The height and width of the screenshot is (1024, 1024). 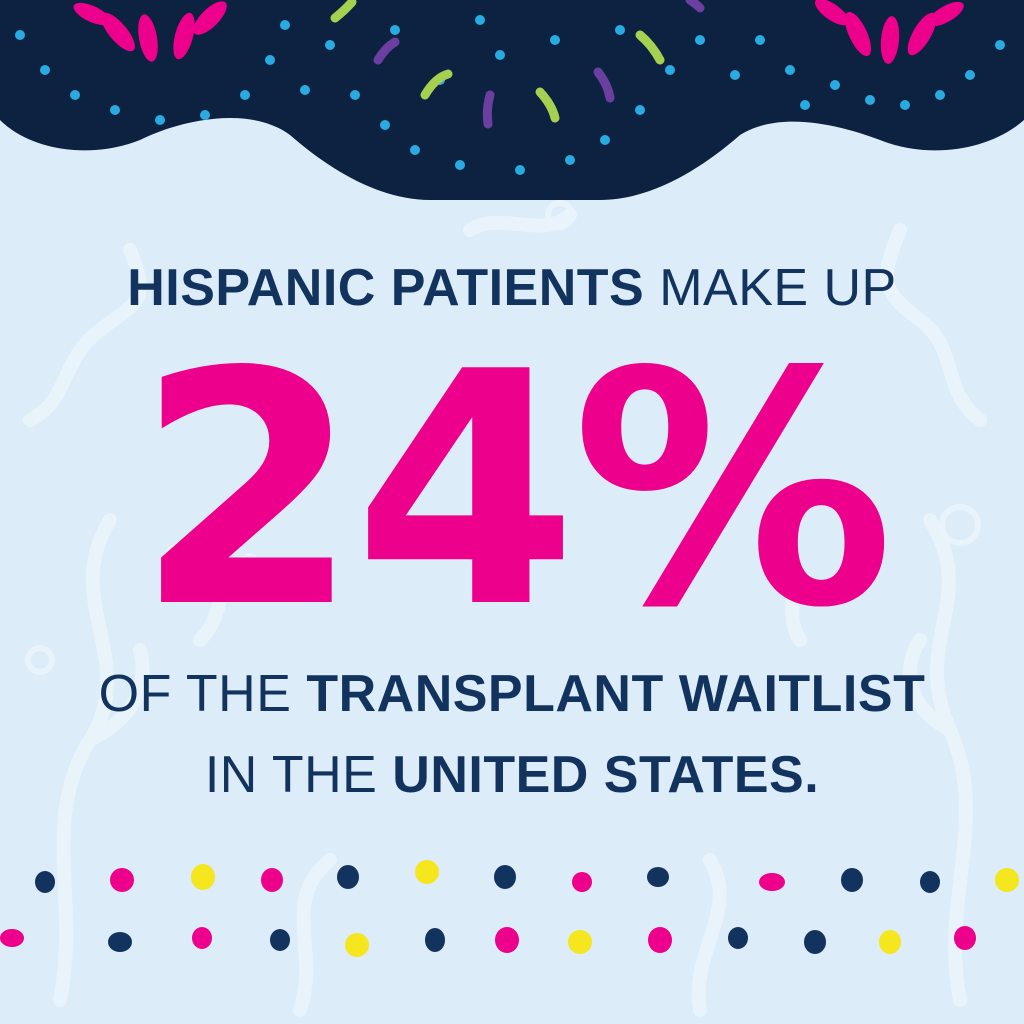 What do you see at coordinates (616, 694) in the screenshot?
I see `headline-emphasis: TRANSPLANT WAITLIST` at bounding box center [616, 694].